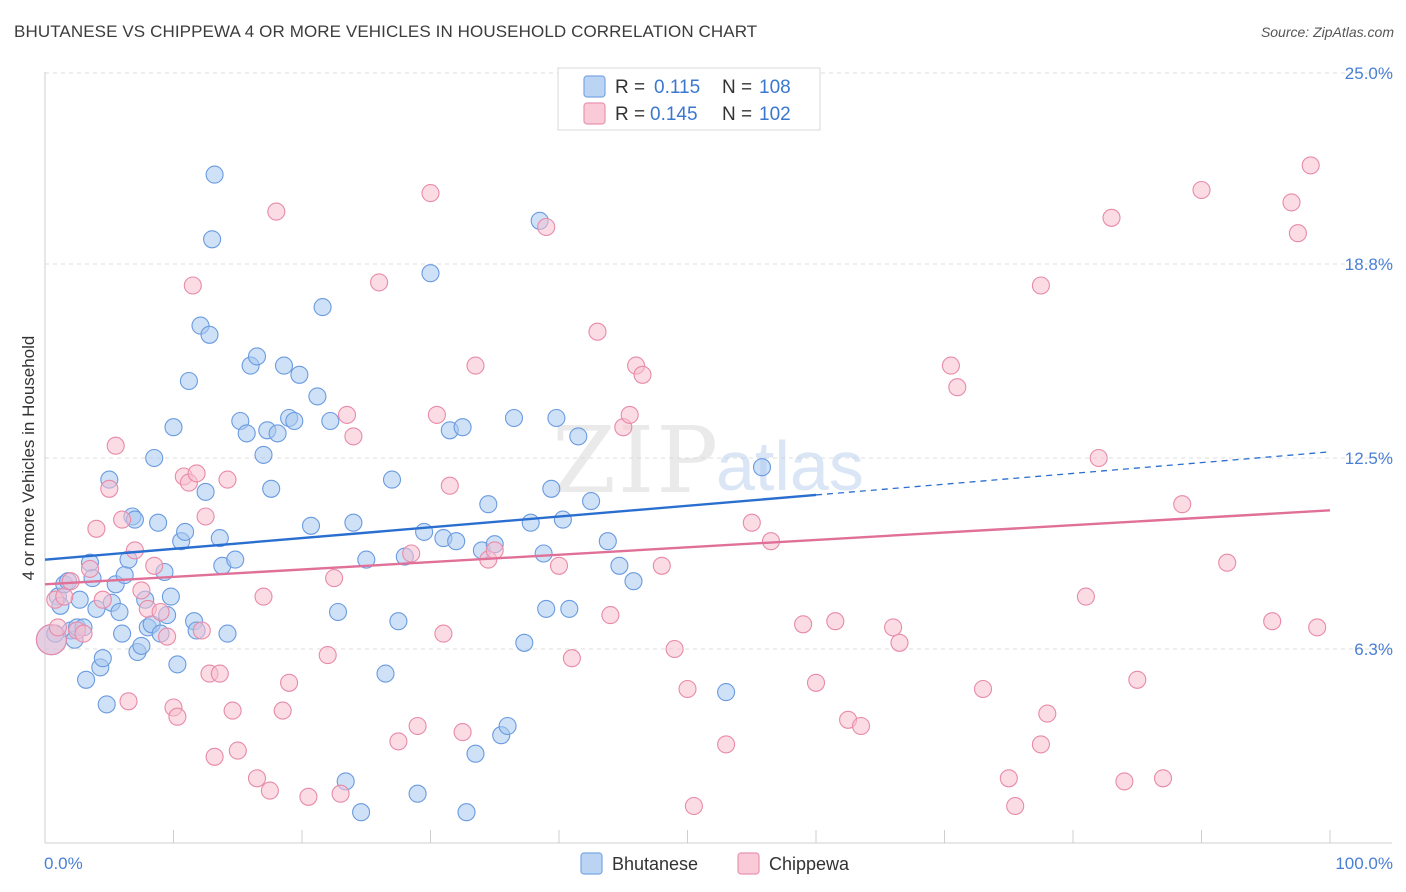  What do you see at coordinates (687, 547) in the screenshot?
I see `trend-line-chippewa` at bounding box center [687, 547].